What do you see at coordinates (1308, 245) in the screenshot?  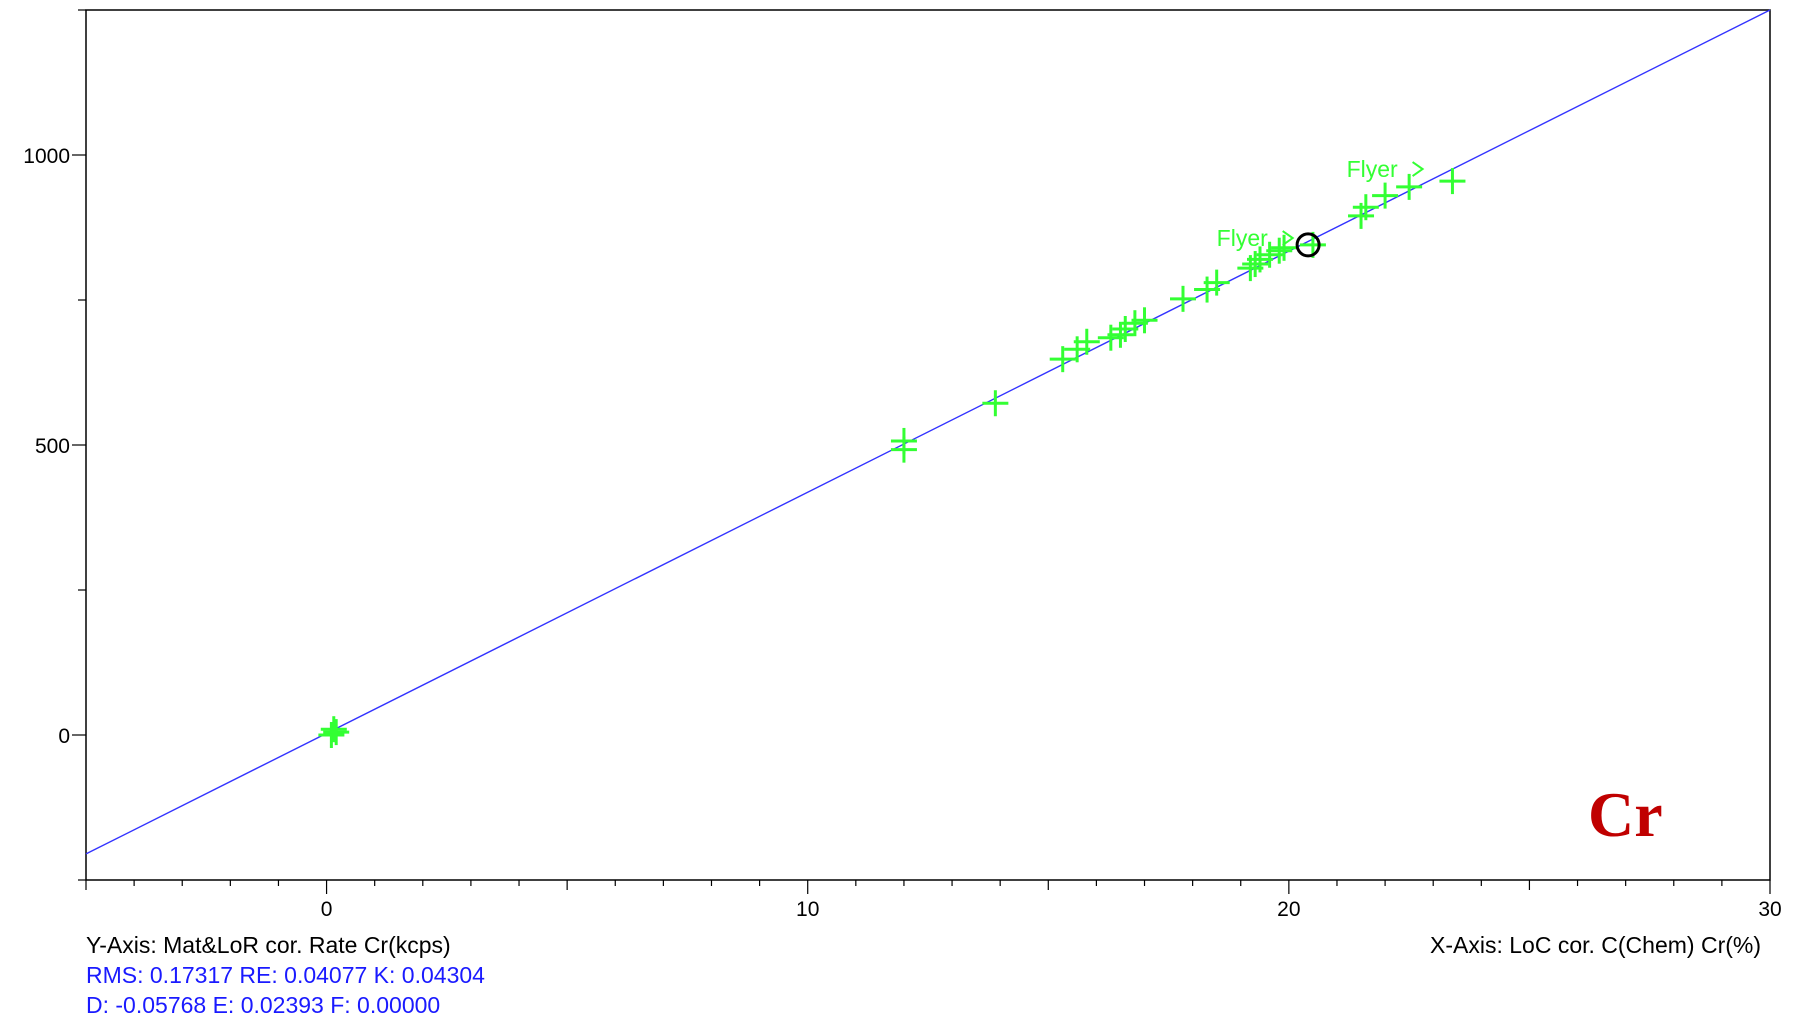 I see `selected-point-circle` at bounding box center [1308, 245].